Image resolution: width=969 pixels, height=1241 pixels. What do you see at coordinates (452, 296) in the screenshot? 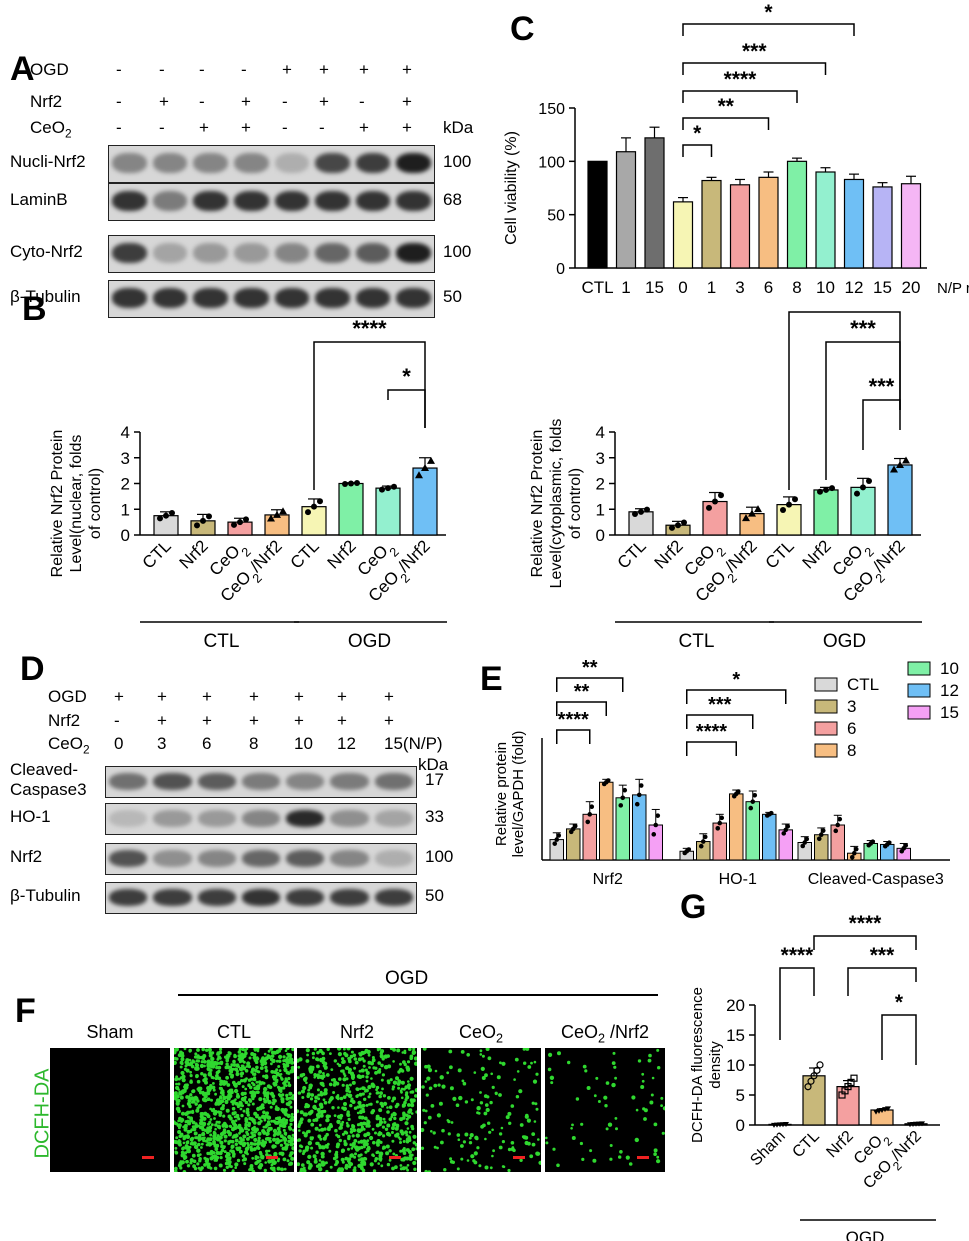
I see `blot-kda: 50` at bounding box center [452, 296].